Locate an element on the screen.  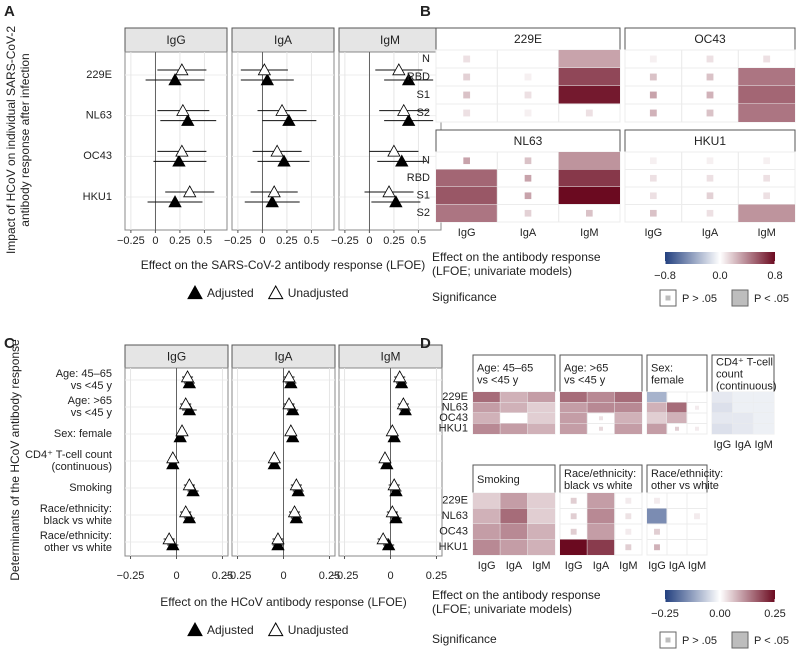
facet-title: IgG is located at coordinates (175, 40).